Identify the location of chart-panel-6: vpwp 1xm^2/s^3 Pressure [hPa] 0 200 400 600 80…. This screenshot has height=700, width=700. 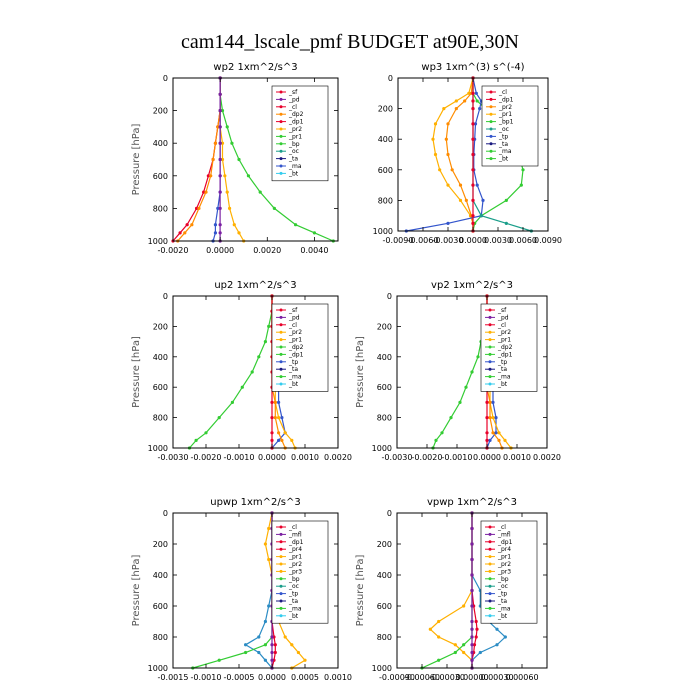
(451, 589).